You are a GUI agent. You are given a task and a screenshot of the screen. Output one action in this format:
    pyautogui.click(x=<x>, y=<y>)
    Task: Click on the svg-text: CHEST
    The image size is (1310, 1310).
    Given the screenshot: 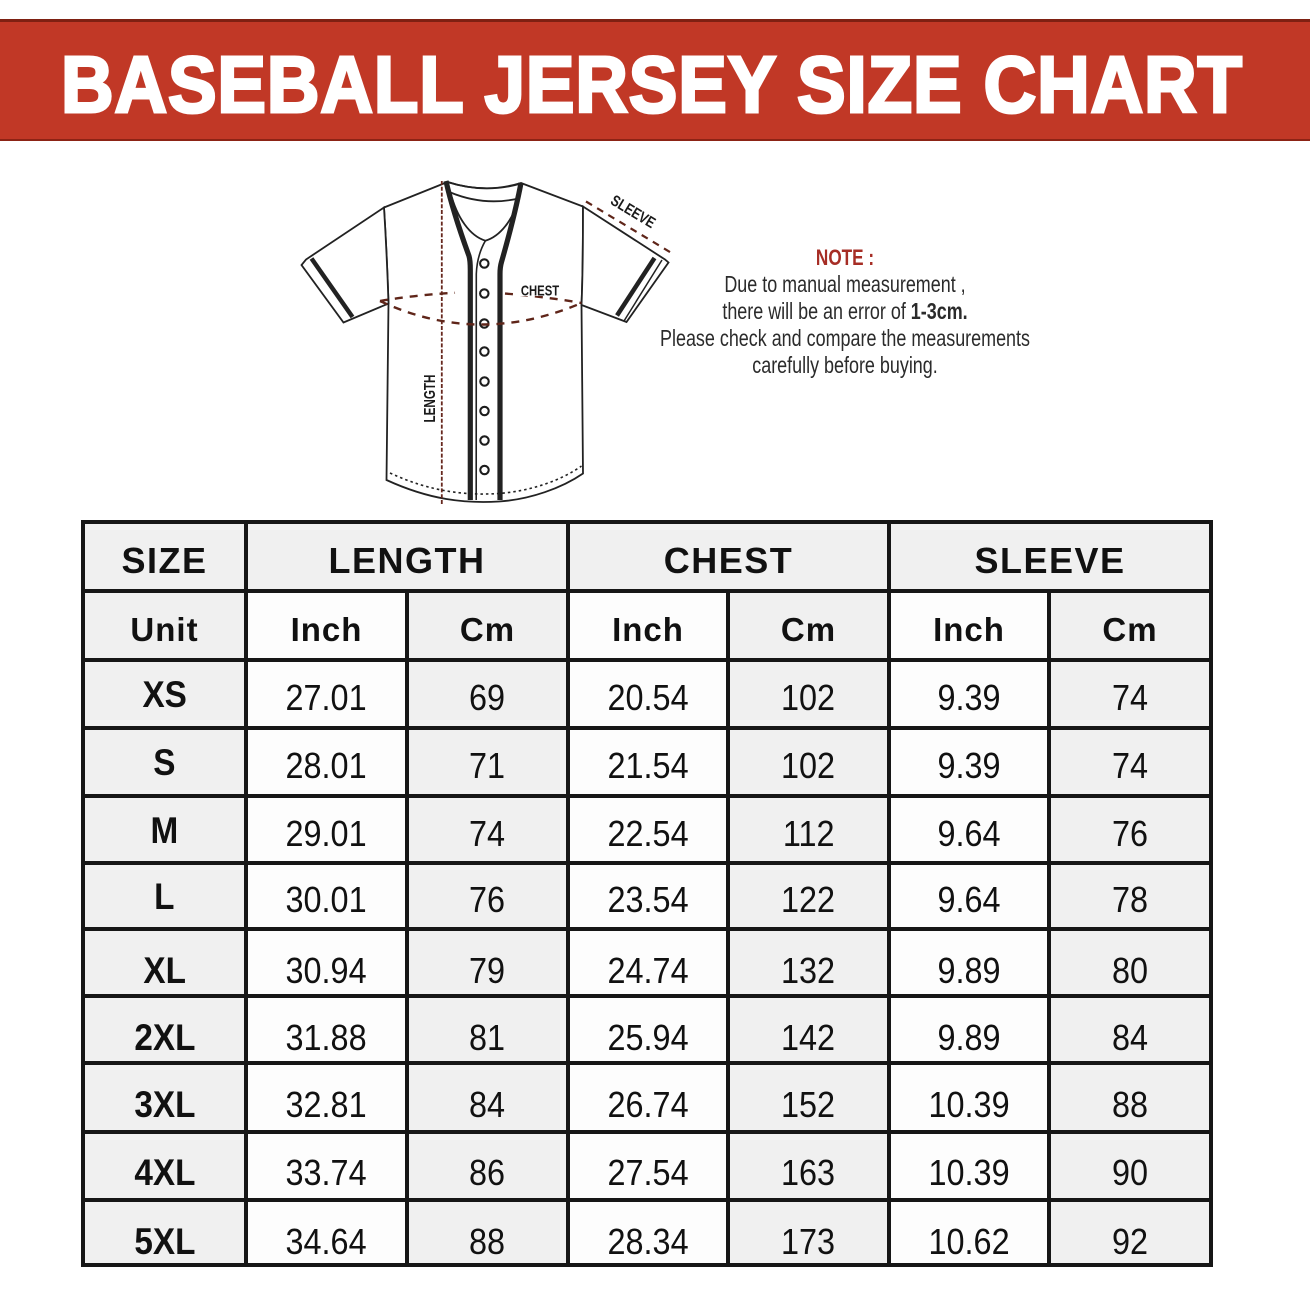 What is the action you would take?
    pyautogui.click(x=540, y=290)
    